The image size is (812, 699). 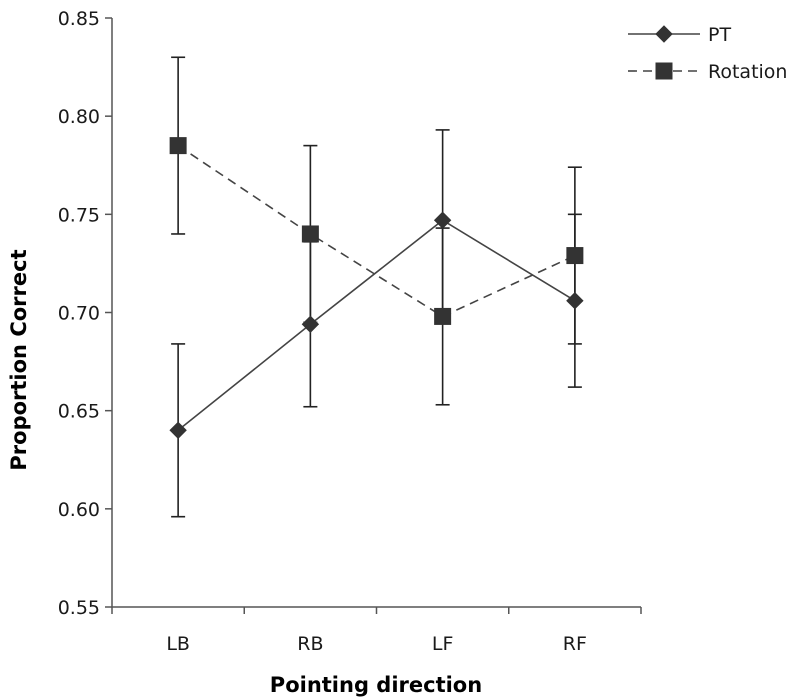 What do you see at coordinates (376, 231) in the screenshot?
I see `series-line-rotation` at bounding box center [376, 231].